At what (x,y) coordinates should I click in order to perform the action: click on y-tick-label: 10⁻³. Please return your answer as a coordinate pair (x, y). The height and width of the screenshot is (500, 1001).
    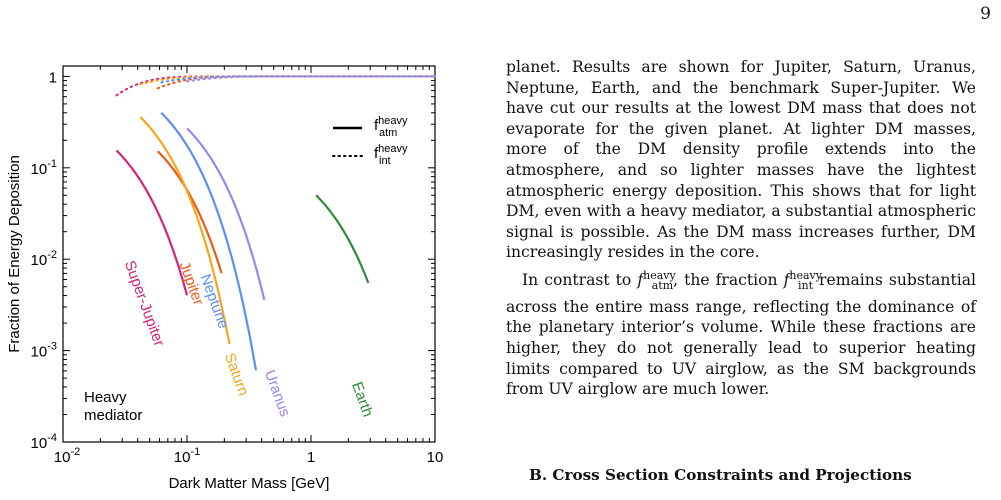
    Looking at the image, I should click on (44, 351).